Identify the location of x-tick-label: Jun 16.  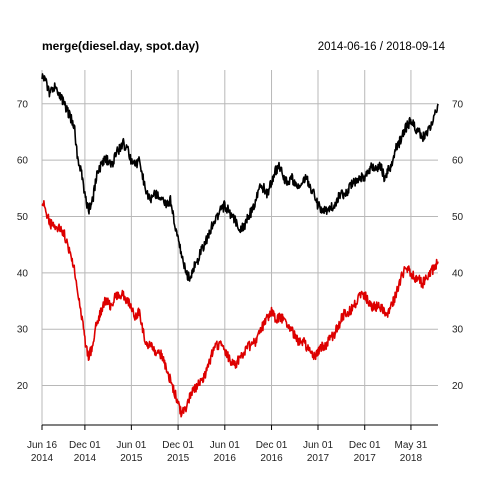
(42, 445).